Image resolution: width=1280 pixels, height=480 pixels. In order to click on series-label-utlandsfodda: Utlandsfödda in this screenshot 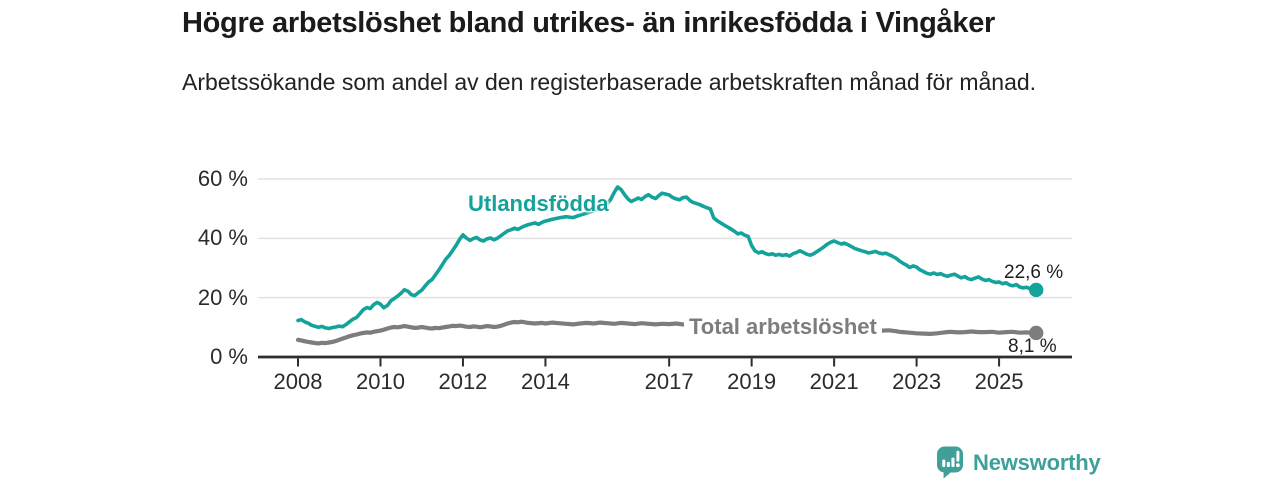, I will do `click(538, 203)`.